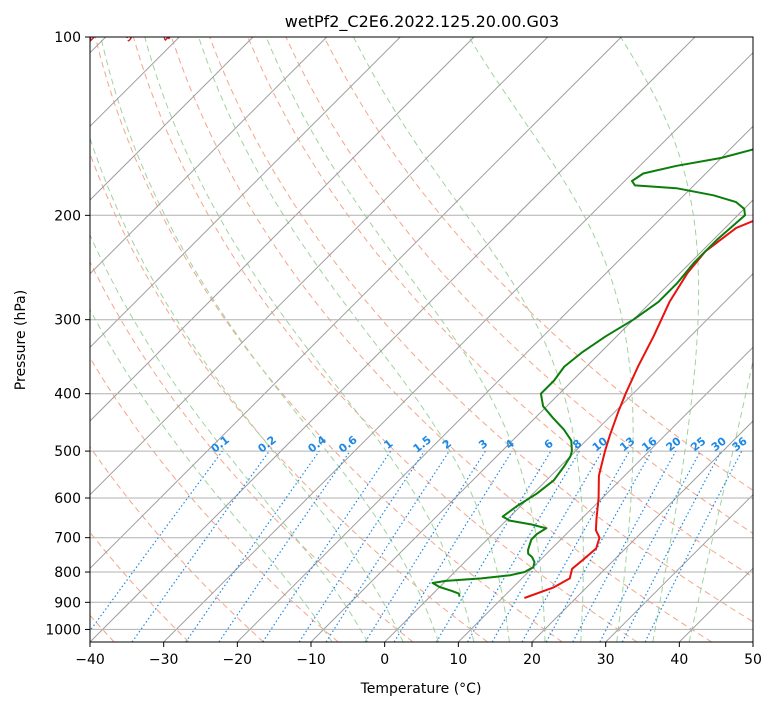 The image size is (775, 708). What do you see at coordinates (63, 630) in the screenshot?
I see `y-tick-label: 1000` at bounding box center [63, 630].